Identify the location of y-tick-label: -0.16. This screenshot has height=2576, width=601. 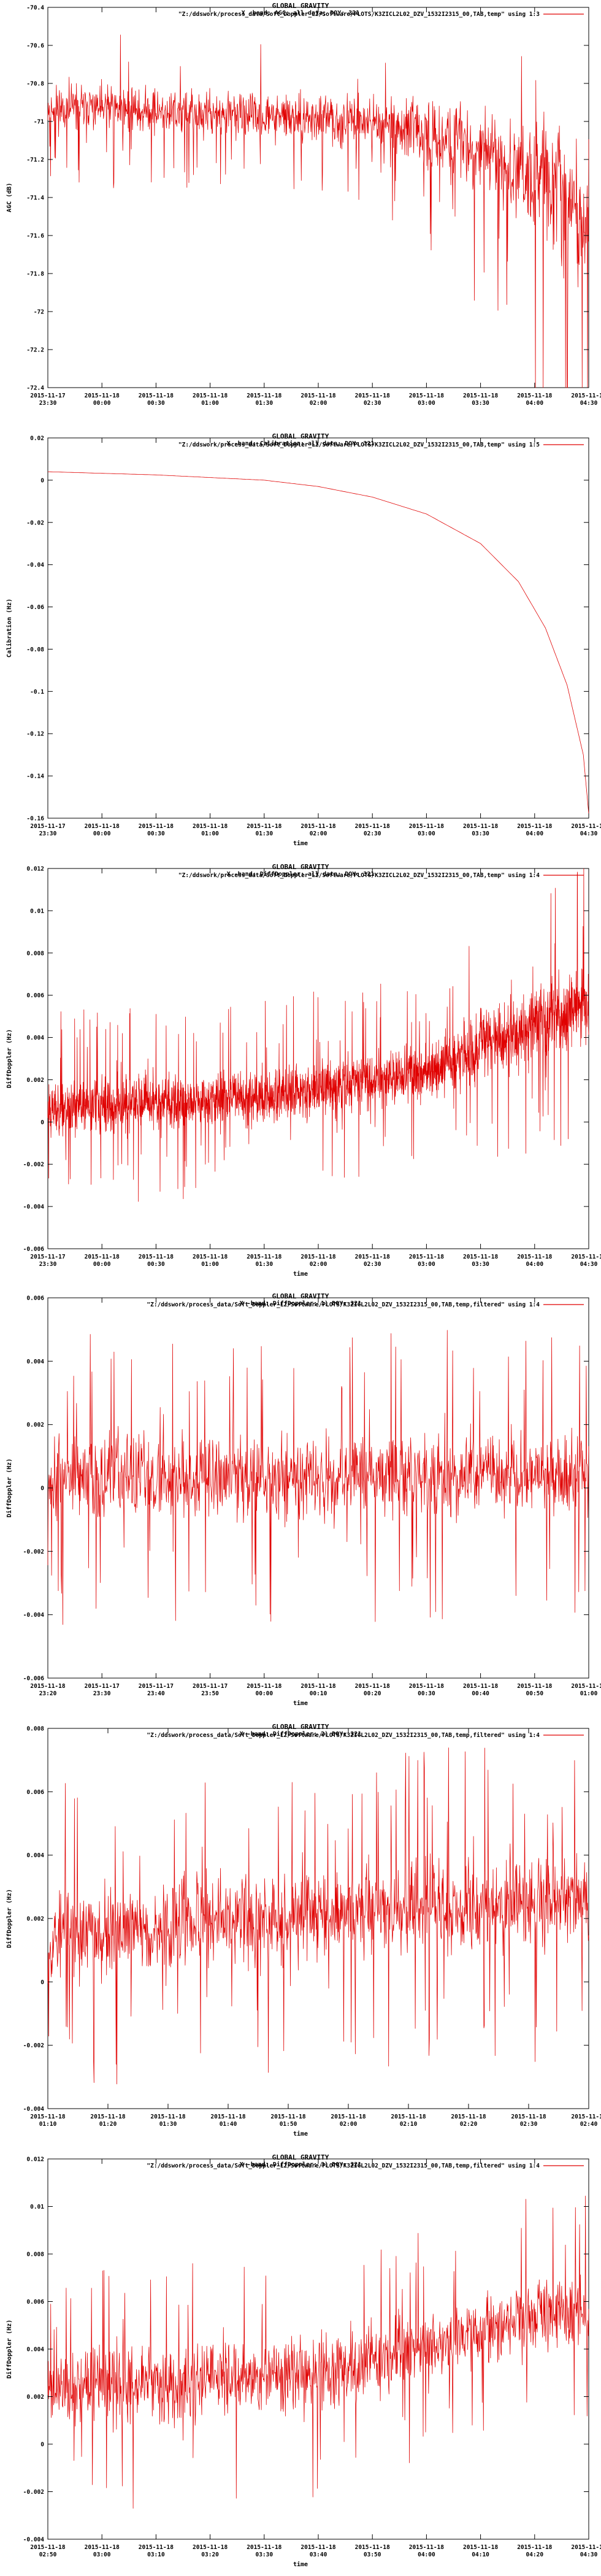
(35, 819).